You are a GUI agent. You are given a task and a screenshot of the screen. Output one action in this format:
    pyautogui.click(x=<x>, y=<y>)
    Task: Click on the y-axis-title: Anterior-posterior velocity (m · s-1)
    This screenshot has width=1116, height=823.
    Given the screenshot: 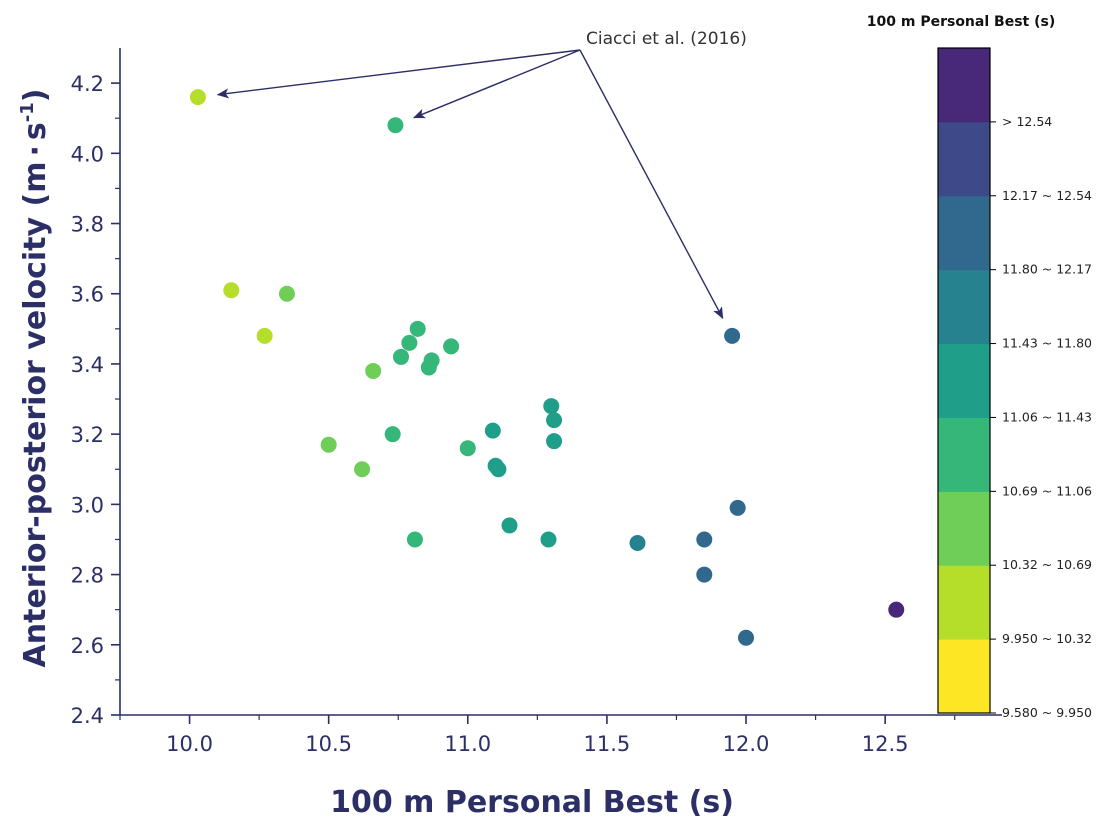 What is the action you would take?
    pyautogui.click(x=35, y=378)
    